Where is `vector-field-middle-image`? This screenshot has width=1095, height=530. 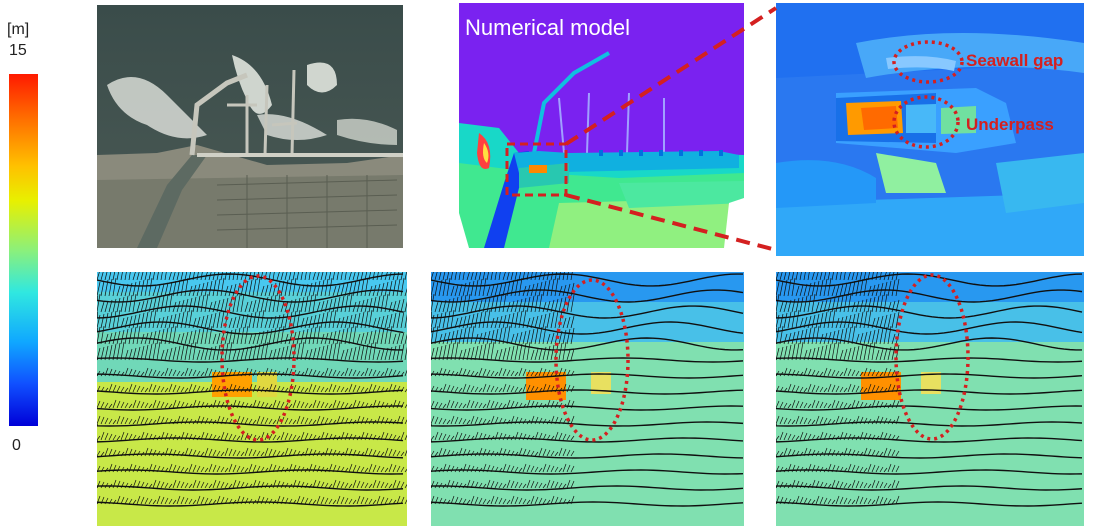 vector-field-middle-image is located at coordinates (587, 399).